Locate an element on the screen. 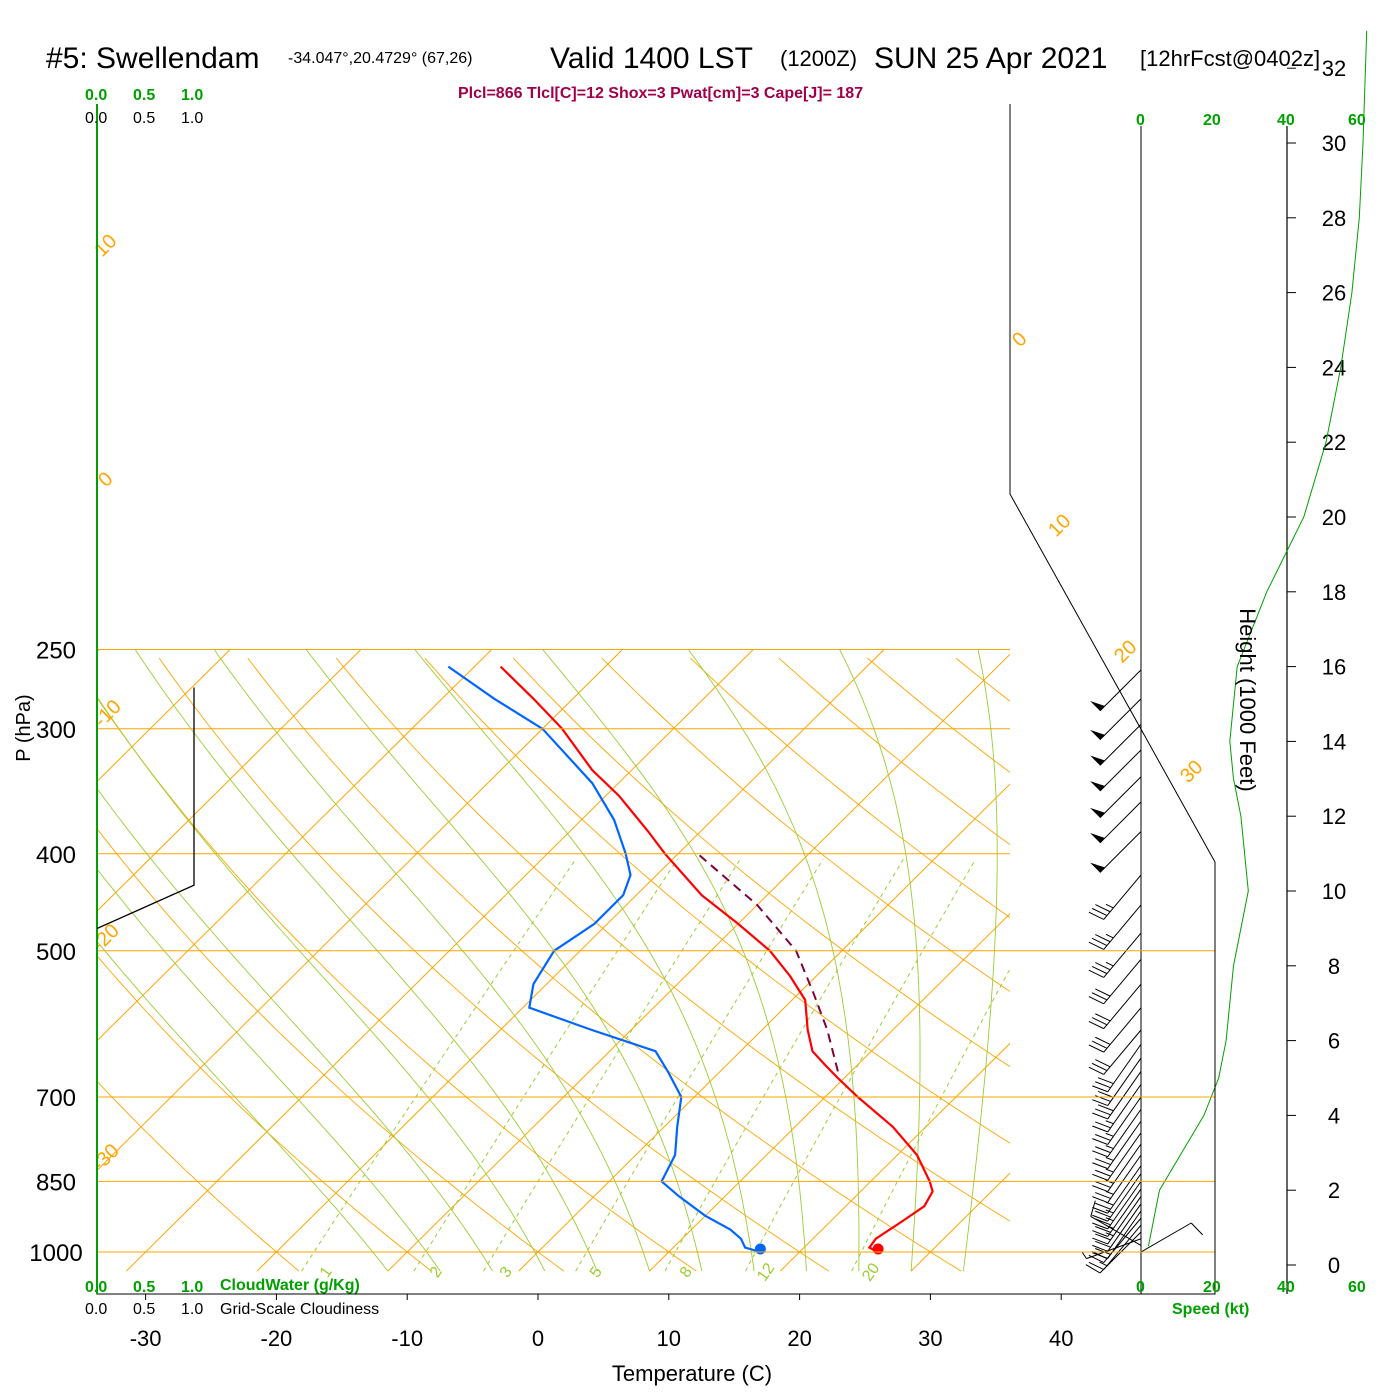 This screenshot has width=1400, height=1400. mixing-ratio-label: 8 is located at coordinates (686, 1272).